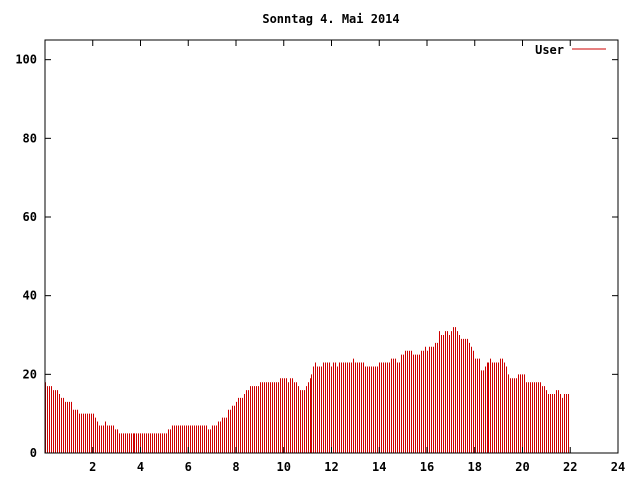 This screenshot has width=640, height=480. I want to click on x-tick-label: 4, so click(140, 467).